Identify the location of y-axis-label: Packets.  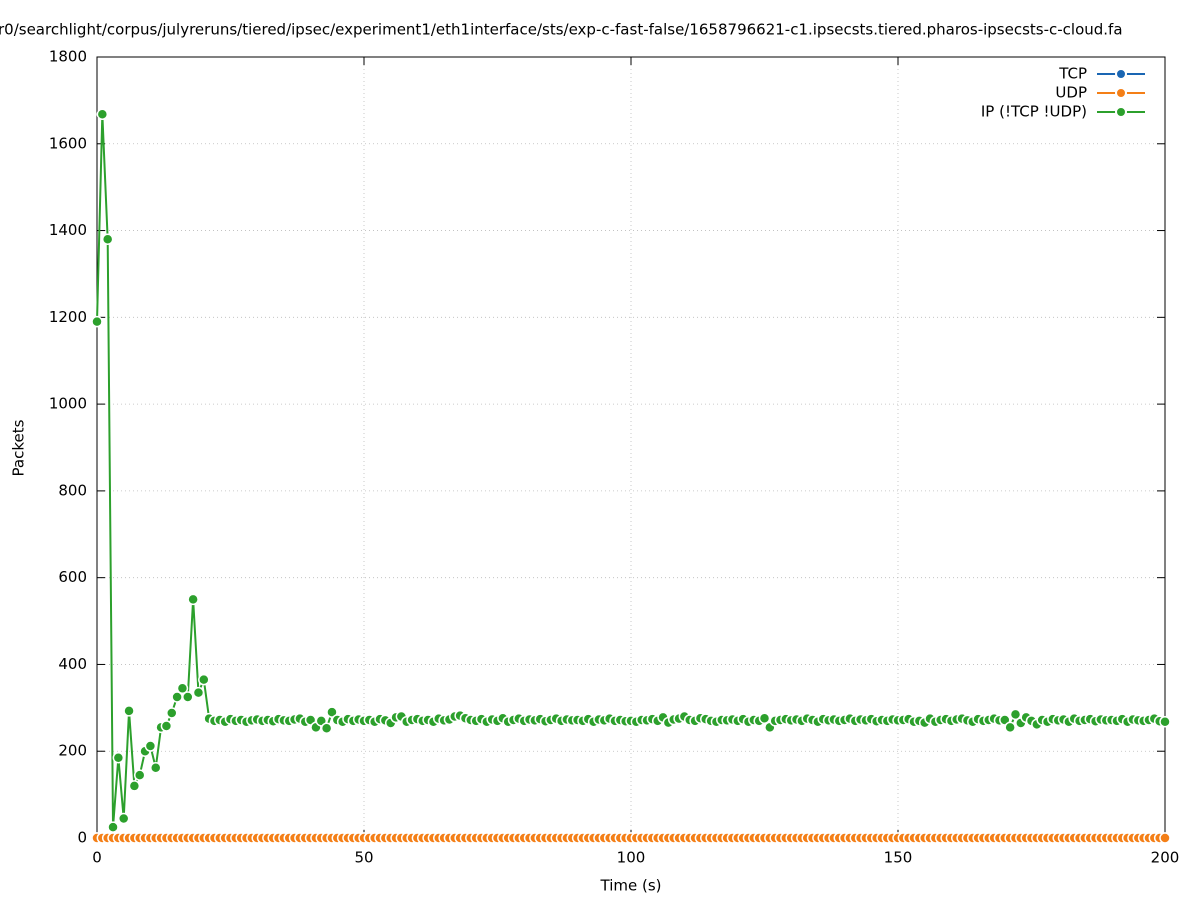
(19, 447).